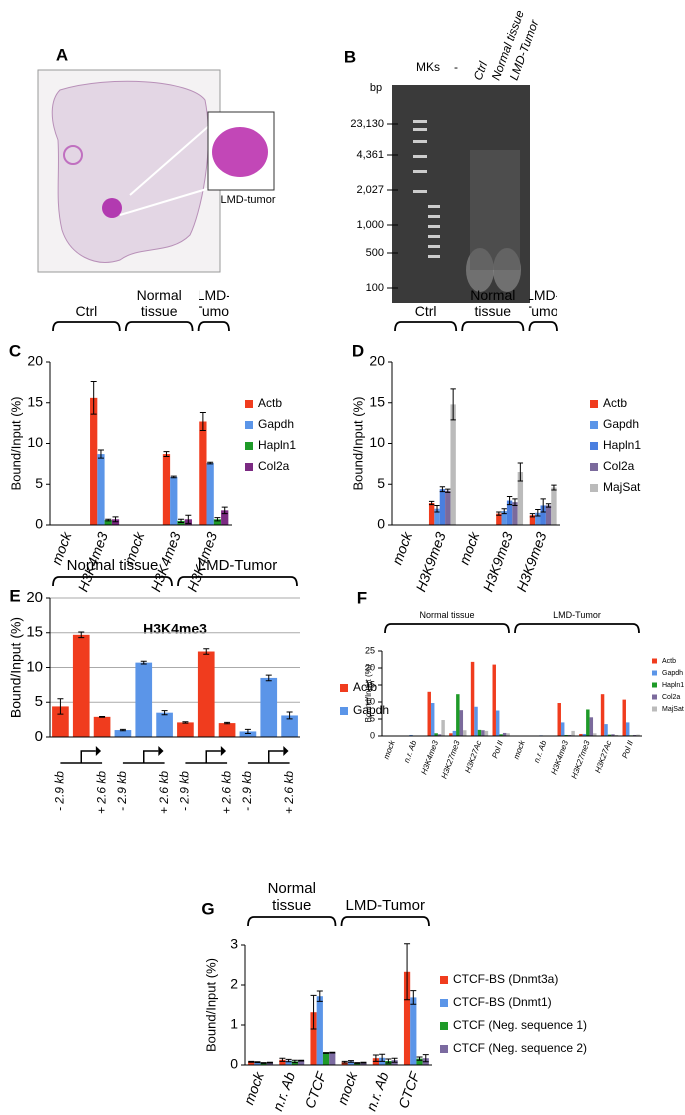 The height and width of the screenshot is (1115, 685). Describe the element at coordinates (15, 350) in the screenshot. I see `panel-label: C` at that location.